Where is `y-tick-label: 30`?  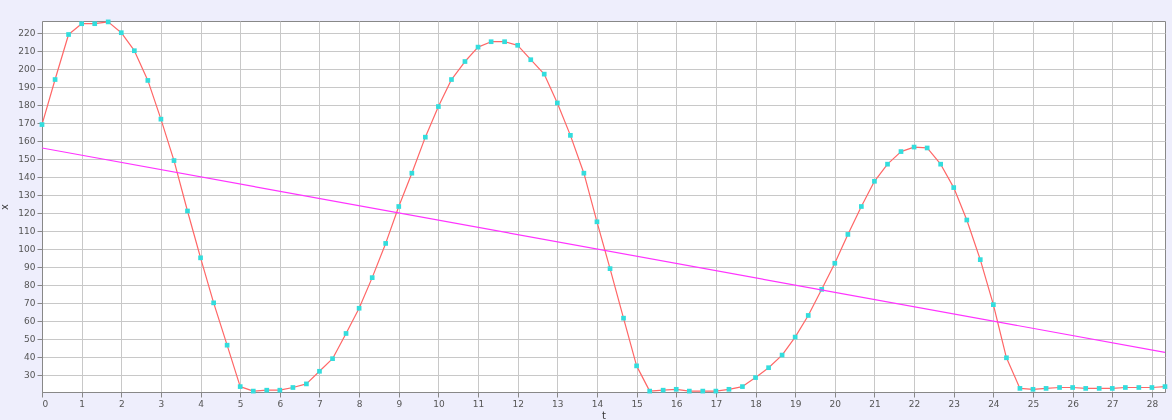 y-tick-label: 30 is located at coordinates (30, 375).